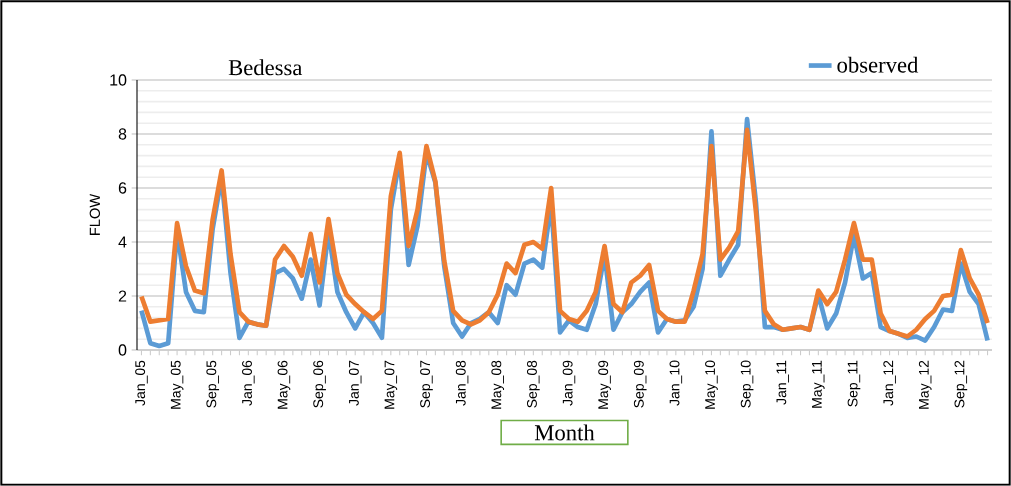  I want to click on x-tick-label: Sep_11, so click(854, 383).